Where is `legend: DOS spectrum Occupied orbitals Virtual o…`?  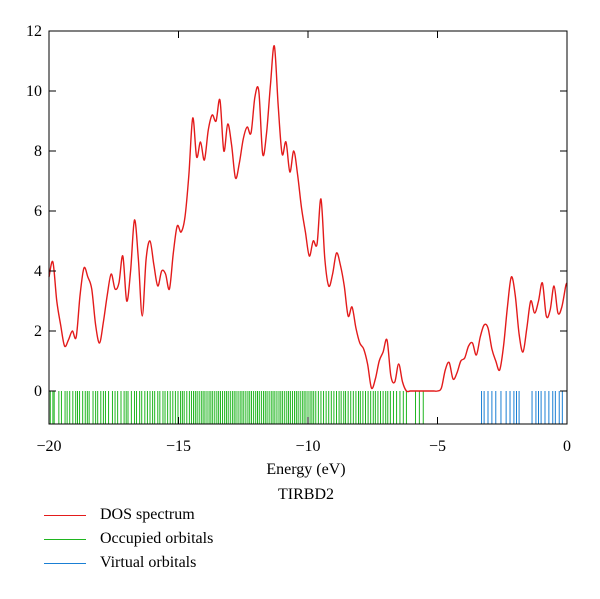
legend: DOS spectrum Occupied orbitals Virtual o… is located at coordinates (128, 539).